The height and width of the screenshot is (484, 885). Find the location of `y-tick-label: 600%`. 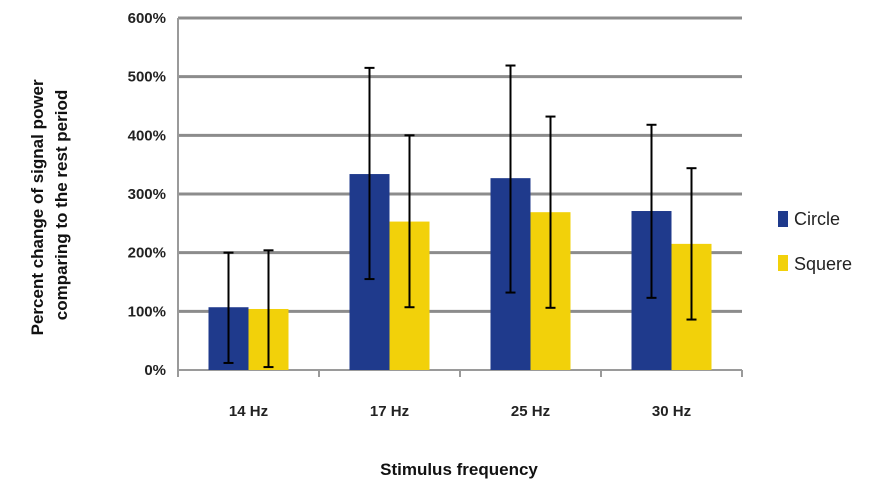

y-tick-label: 600% is located at coordinates (147, 18).